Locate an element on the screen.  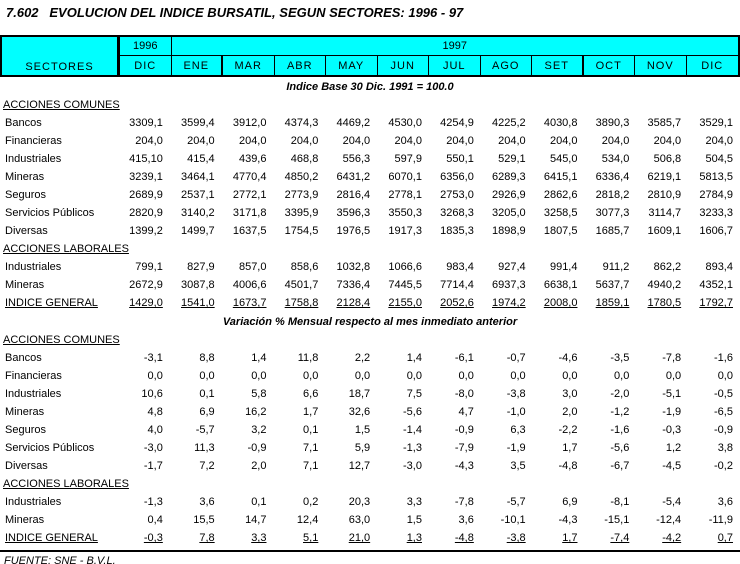
month-header: JUN is located at coordinates (403, 65).